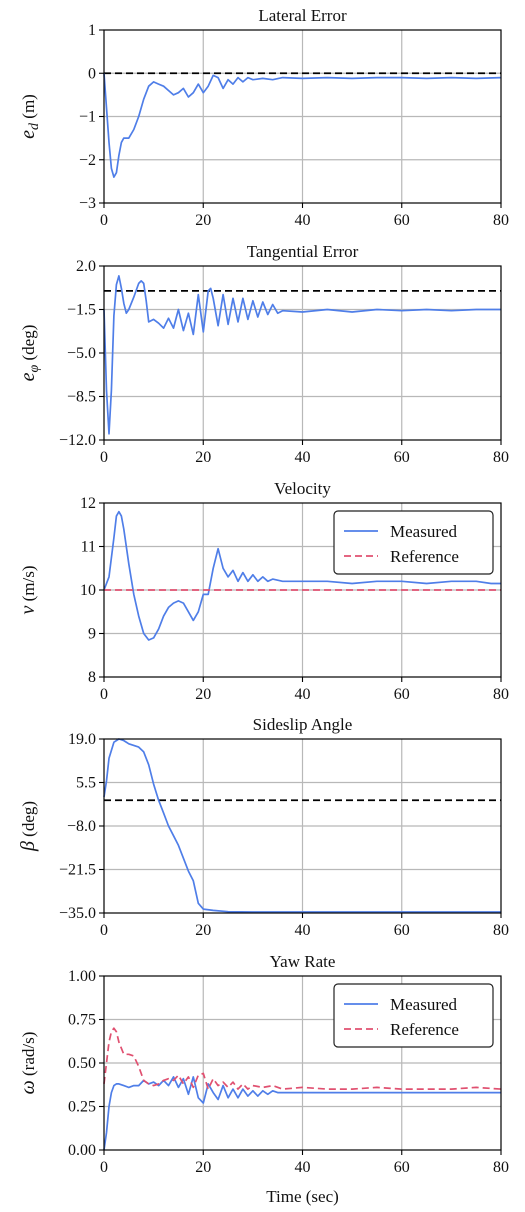 The width and height of the screenshot is (525, 1212). I want to click on chart-title: Yaw Rate, so click(303, 961).